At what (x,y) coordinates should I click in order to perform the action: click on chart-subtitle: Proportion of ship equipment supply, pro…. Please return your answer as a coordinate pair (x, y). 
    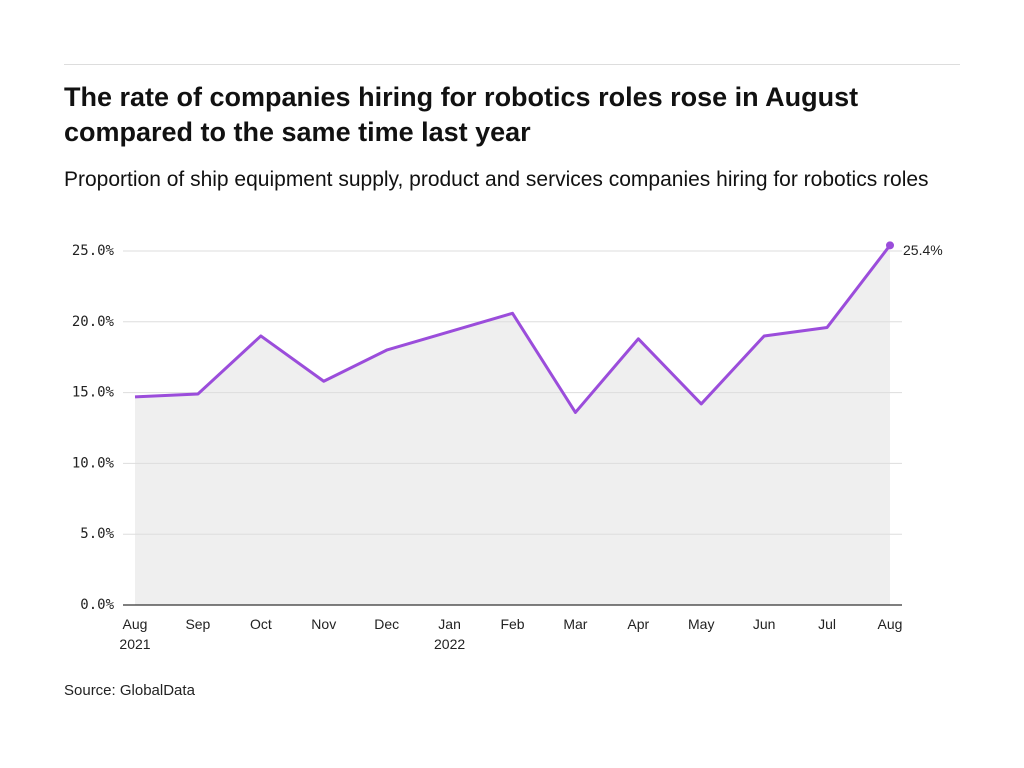
    Looking at the image, I should click on (496, 179).